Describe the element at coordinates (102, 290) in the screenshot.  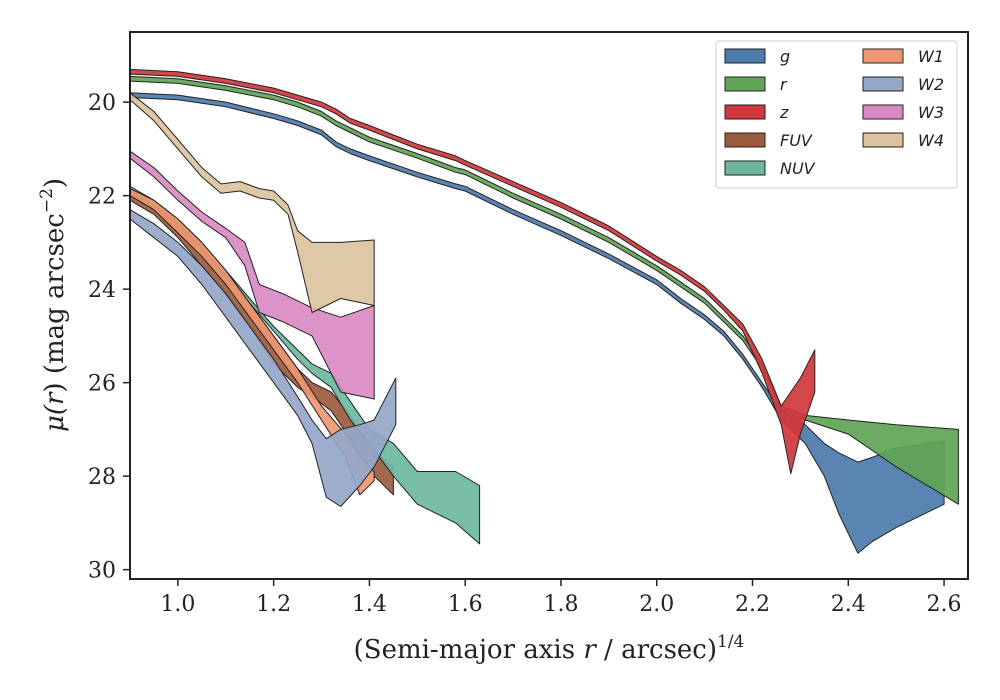
I see `y-tick-label: 24` at that location.